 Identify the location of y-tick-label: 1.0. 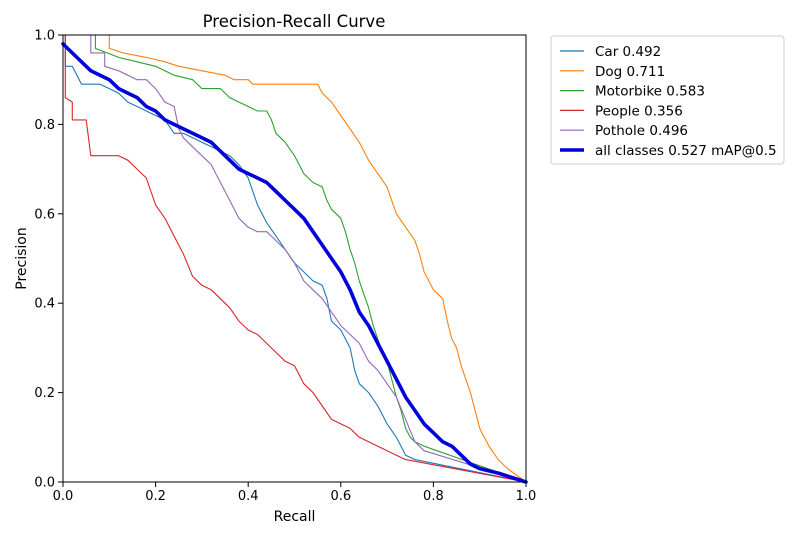
(44, 36).